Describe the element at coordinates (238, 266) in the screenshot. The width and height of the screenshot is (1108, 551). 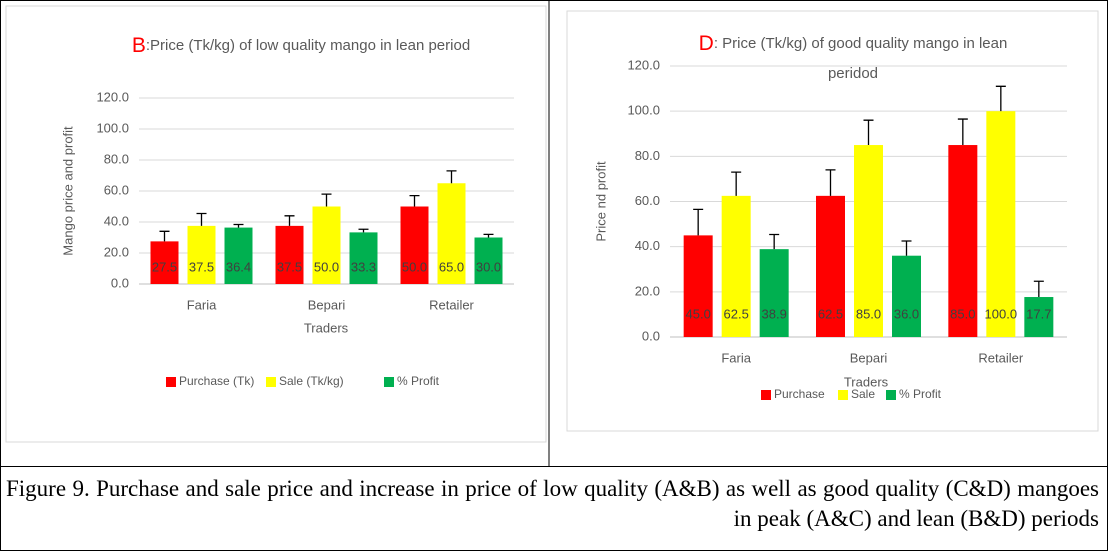
I see `data-label: 36.4` at that location.